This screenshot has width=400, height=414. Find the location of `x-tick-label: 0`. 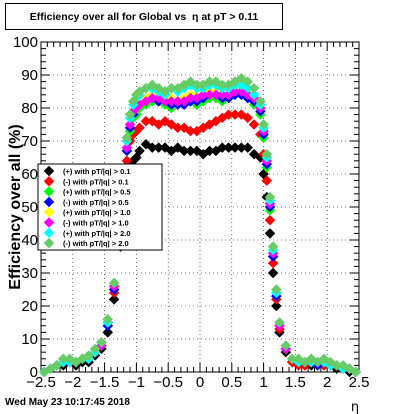

x-tick-label: 0 is located at coordinates (200, 382).